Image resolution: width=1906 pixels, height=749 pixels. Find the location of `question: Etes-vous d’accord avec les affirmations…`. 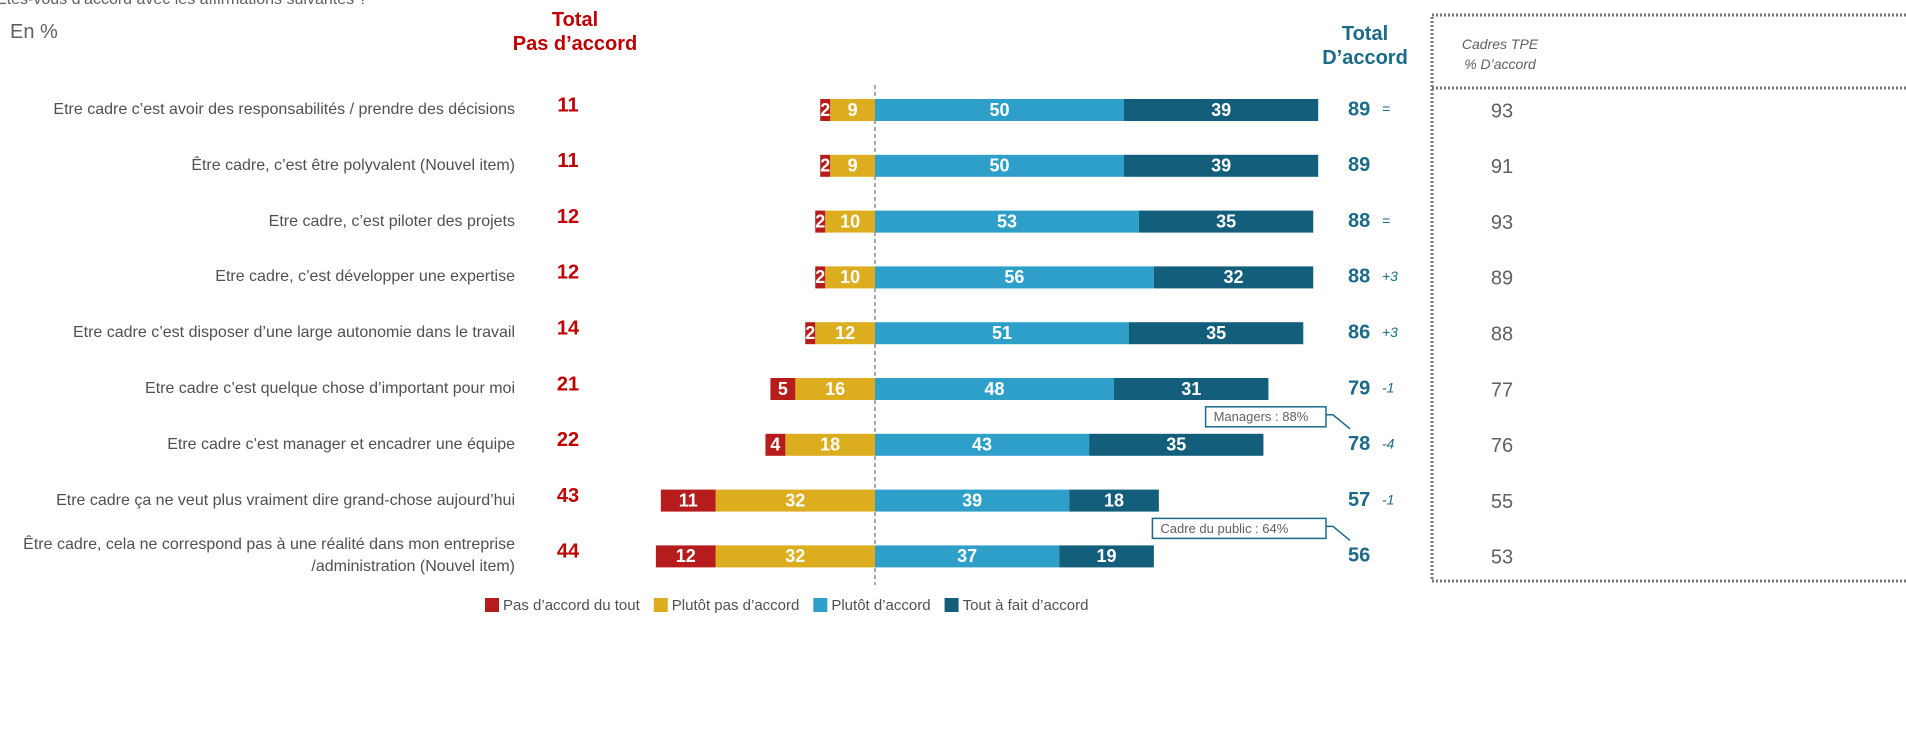

question: Etes-vous d’accord avec les affirmations… is located at coordinates (183, 6).